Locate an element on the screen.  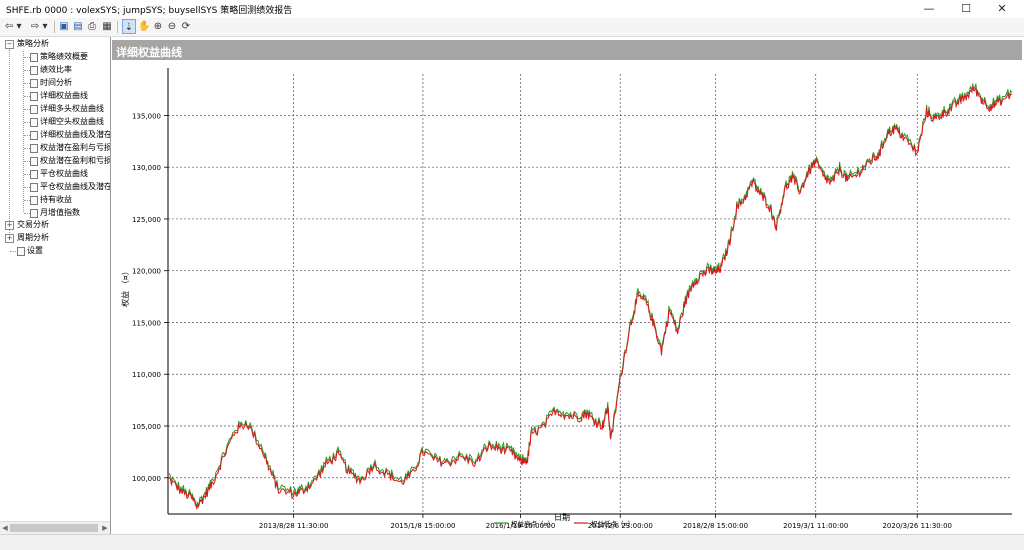
tree-item-label: 策略绩效概要 is located at coordinates (64, 56).